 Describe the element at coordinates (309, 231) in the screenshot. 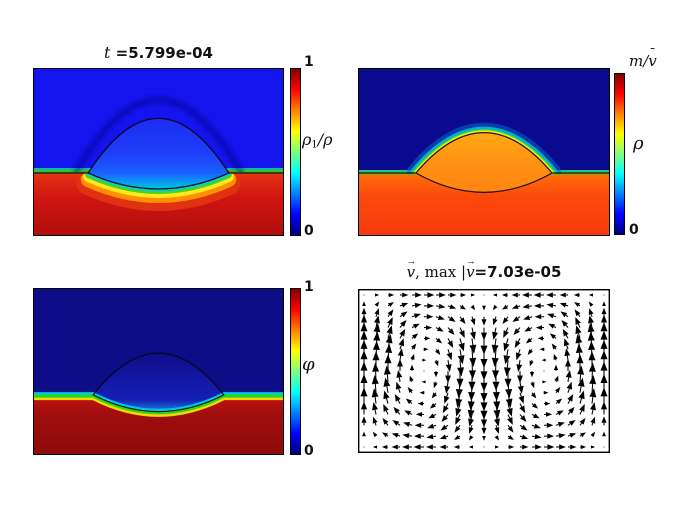

I see `rho1-colorbar-min-label: 0` at that location.